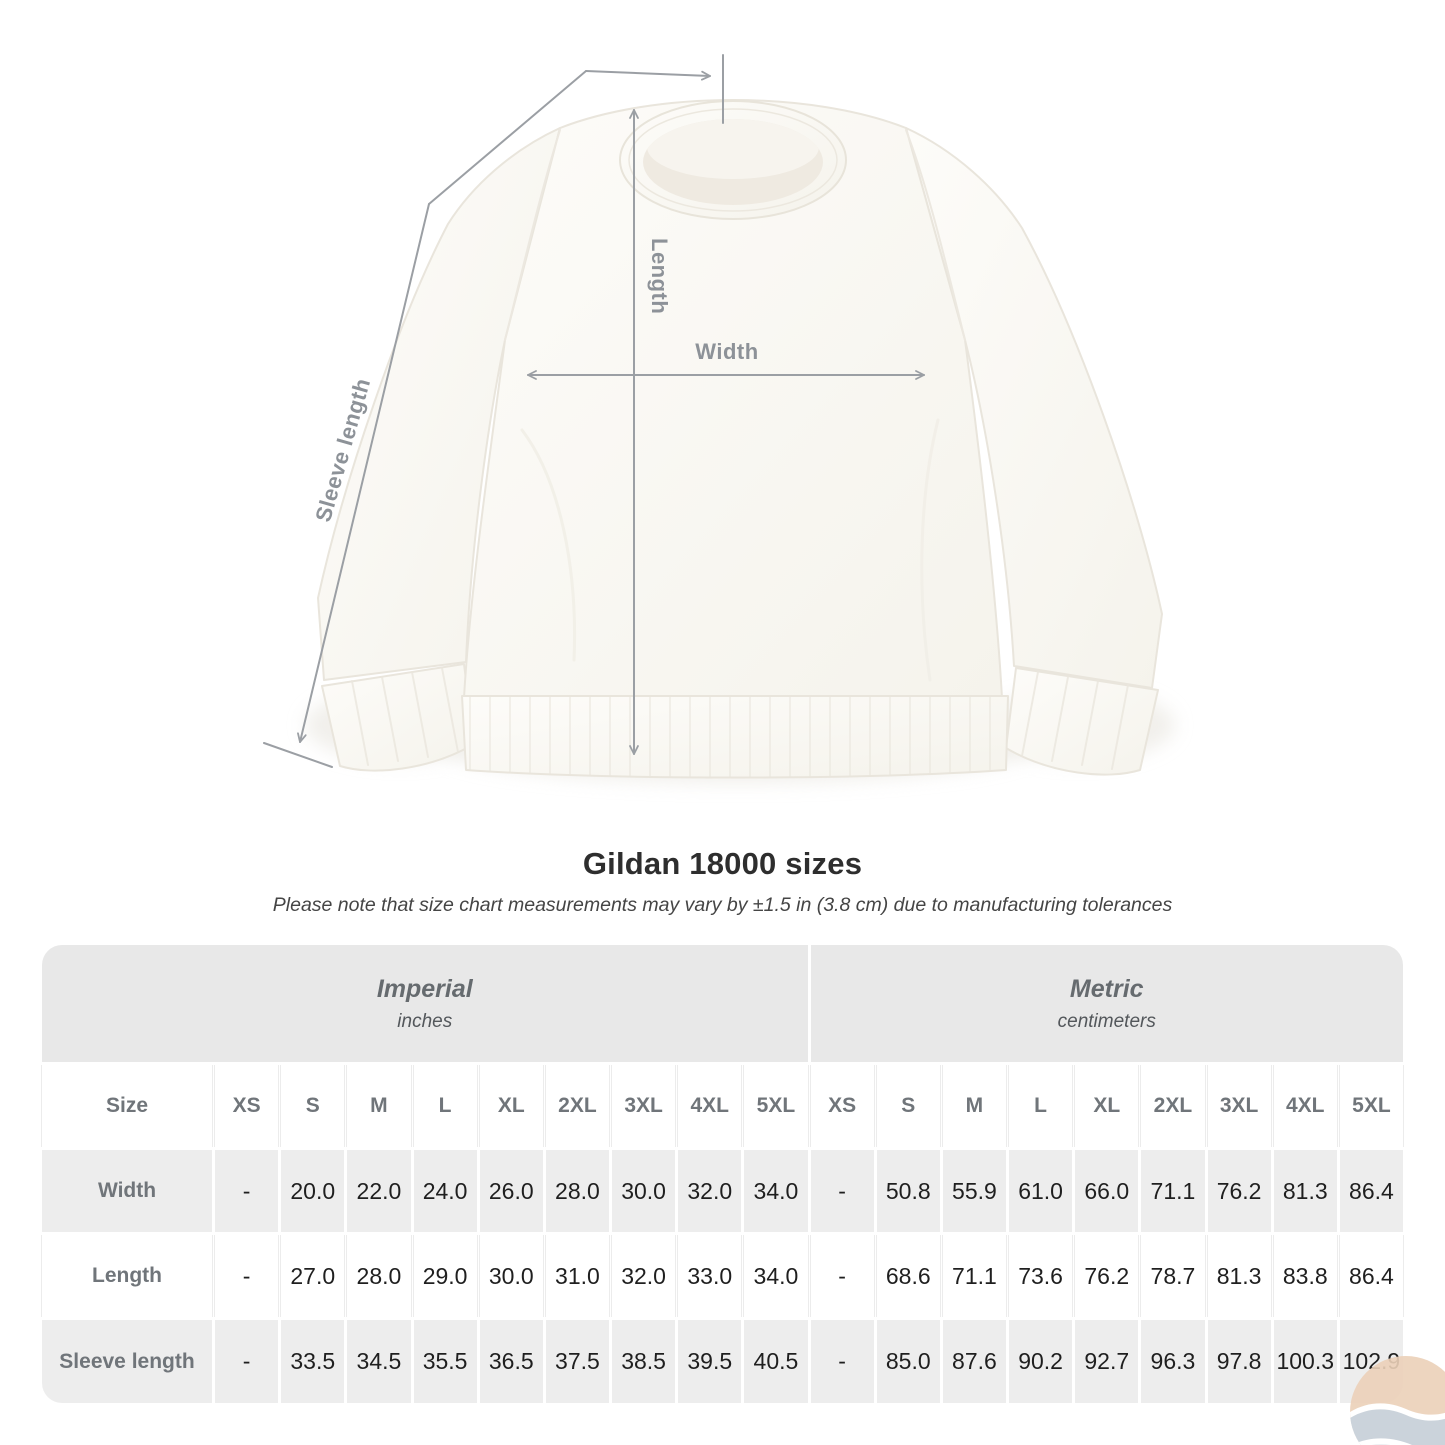 The image size is (1445, 1445). I want to click on table-cell: 73.6, so click(1041, 1276).